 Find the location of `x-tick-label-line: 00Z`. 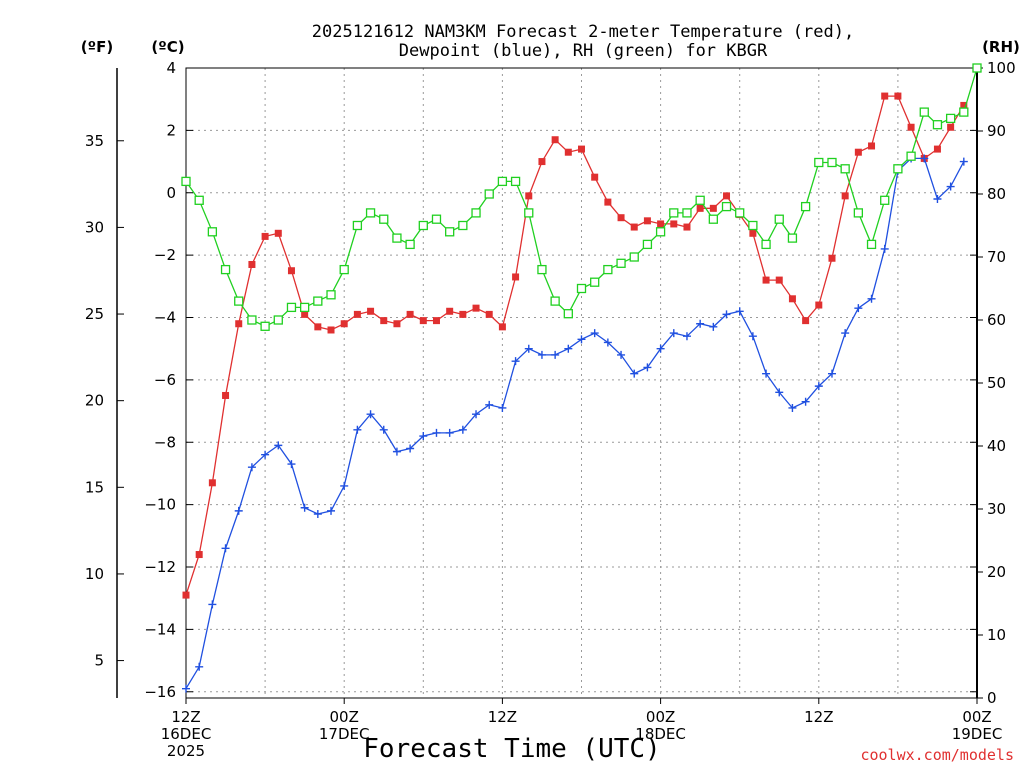

x-tick-label-line: 00Z is located at coordinates (976, 717).